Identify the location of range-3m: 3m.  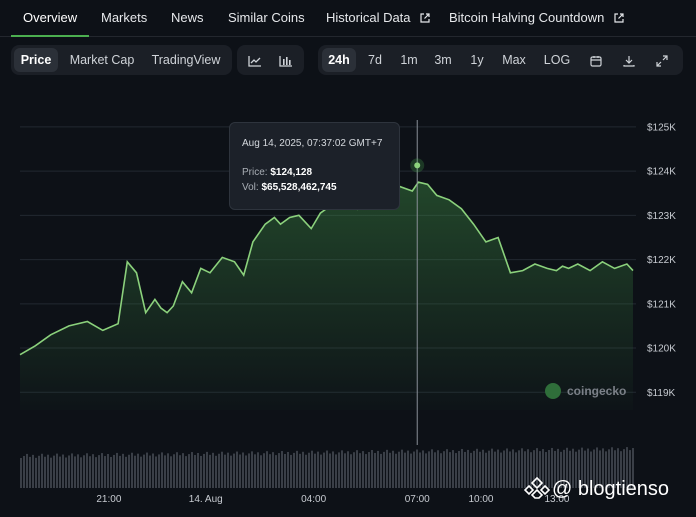
(443, 60).